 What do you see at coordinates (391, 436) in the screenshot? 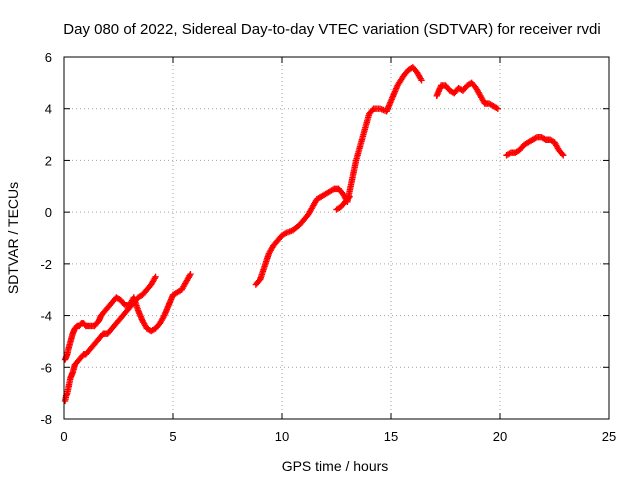
I see `x-tick-label: 15` at bounding box center [391, 436].